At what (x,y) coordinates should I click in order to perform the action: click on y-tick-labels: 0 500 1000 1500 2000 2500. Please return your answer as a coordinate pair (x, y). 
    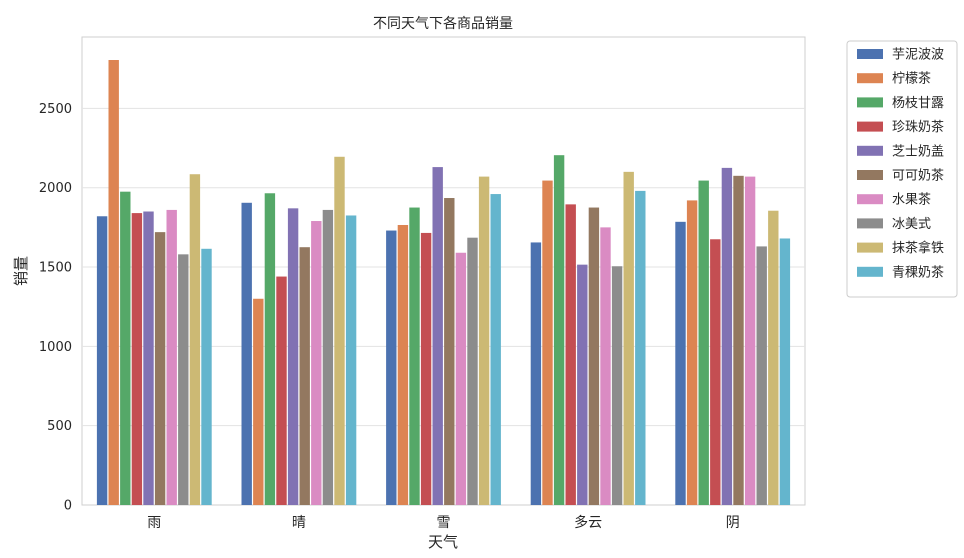
    Looking at the image, I should click on (55, 308).